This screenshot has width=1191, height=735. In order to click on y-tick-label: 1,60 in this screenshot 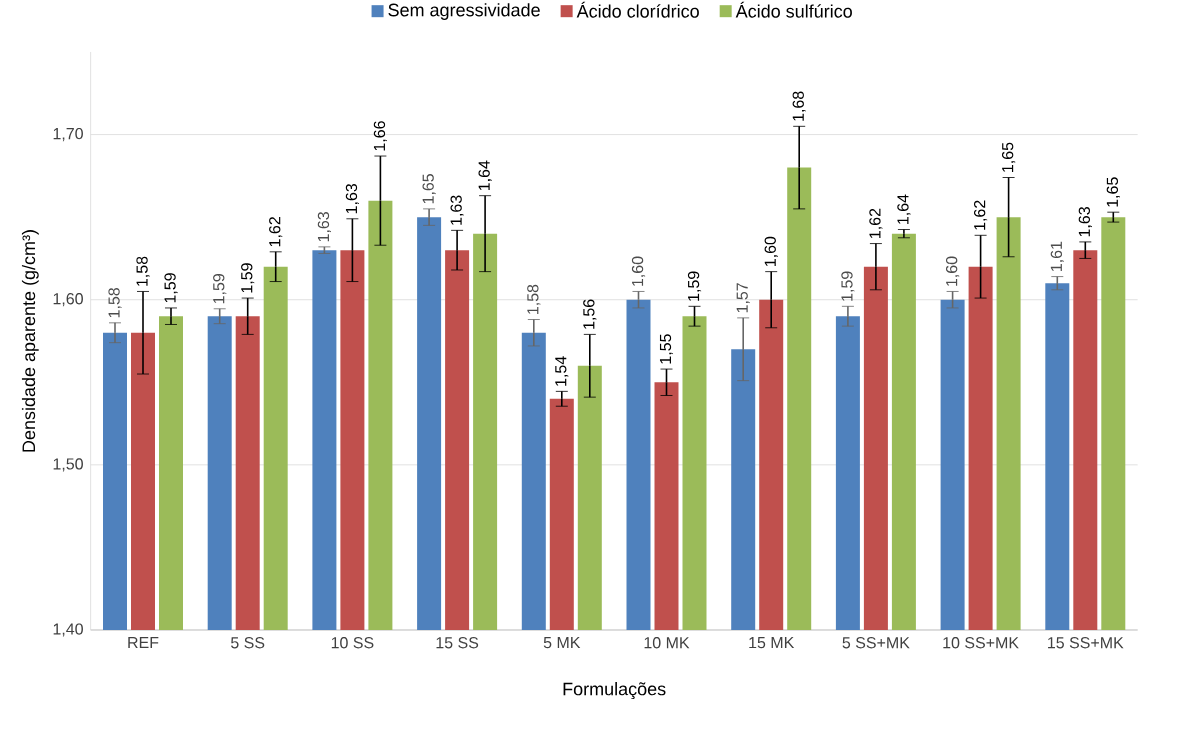, I will do `click(68, 300)`.